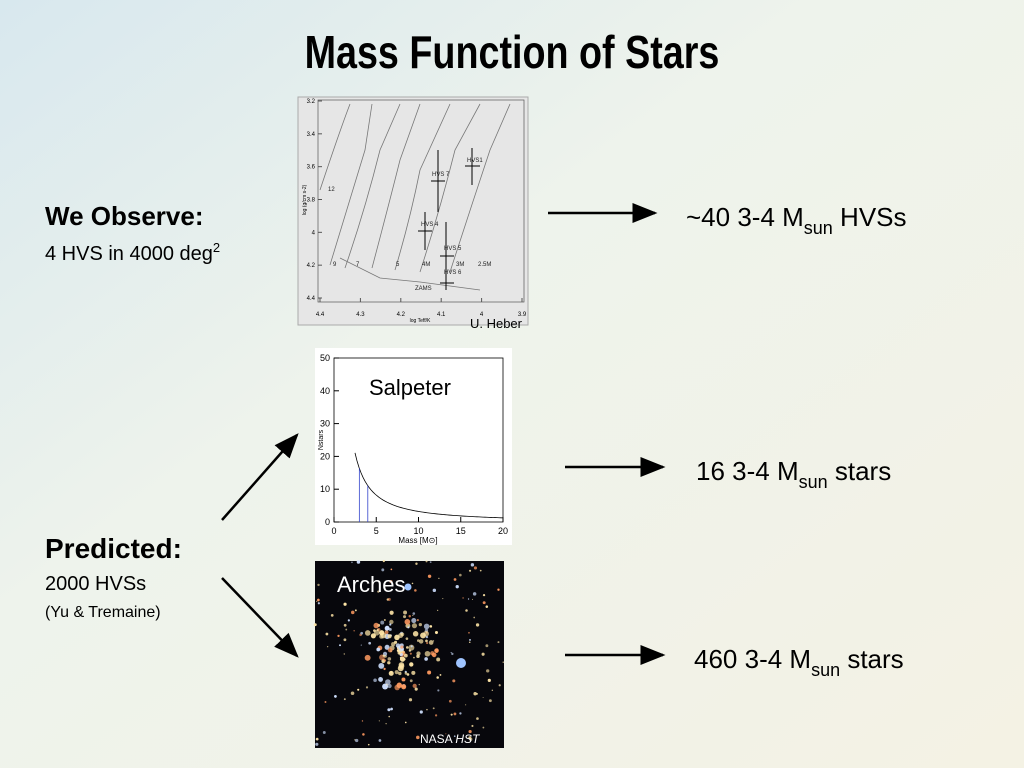  I want to click on sub: sun, so click(813, 482).